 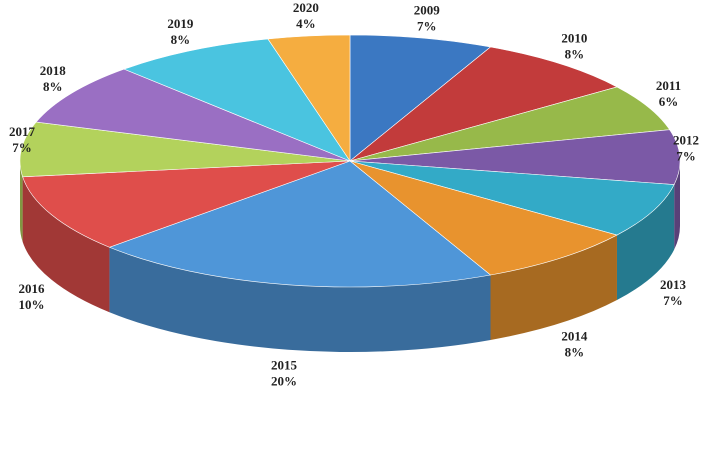 I want to click on data-label-2018: 2018 8%, so click(x=53, y=78).